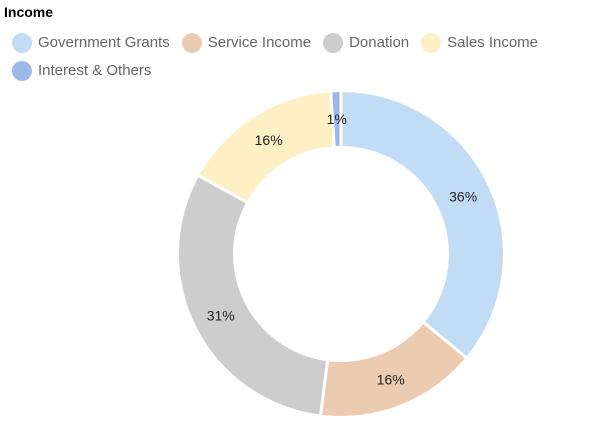  Describe the element at coordinates (95, 70) in the screenshot. I see `legend-label: Interest & Others` at that location.